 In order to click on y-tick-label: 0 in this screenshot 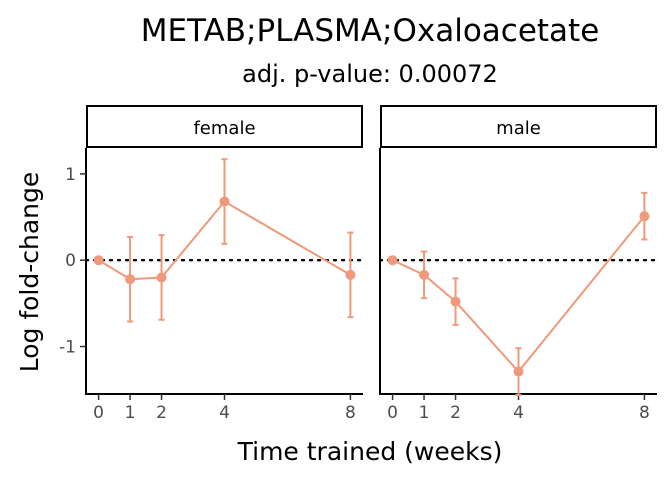, I will do `click(70, 261)`.